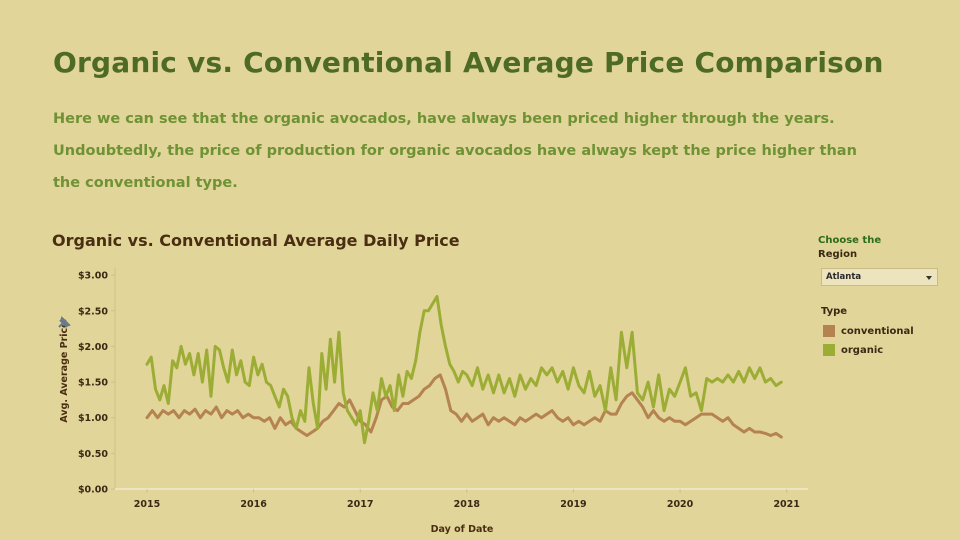 Image resolution: width=960 pixels, height=540 pixels. I want to click on description-line-3: the conventional type., so click(145, 183).